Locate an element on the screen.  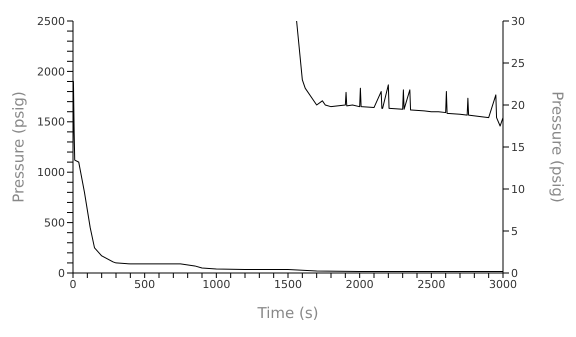
x-tick-label: 1500 is located at coordinates (288, 284).